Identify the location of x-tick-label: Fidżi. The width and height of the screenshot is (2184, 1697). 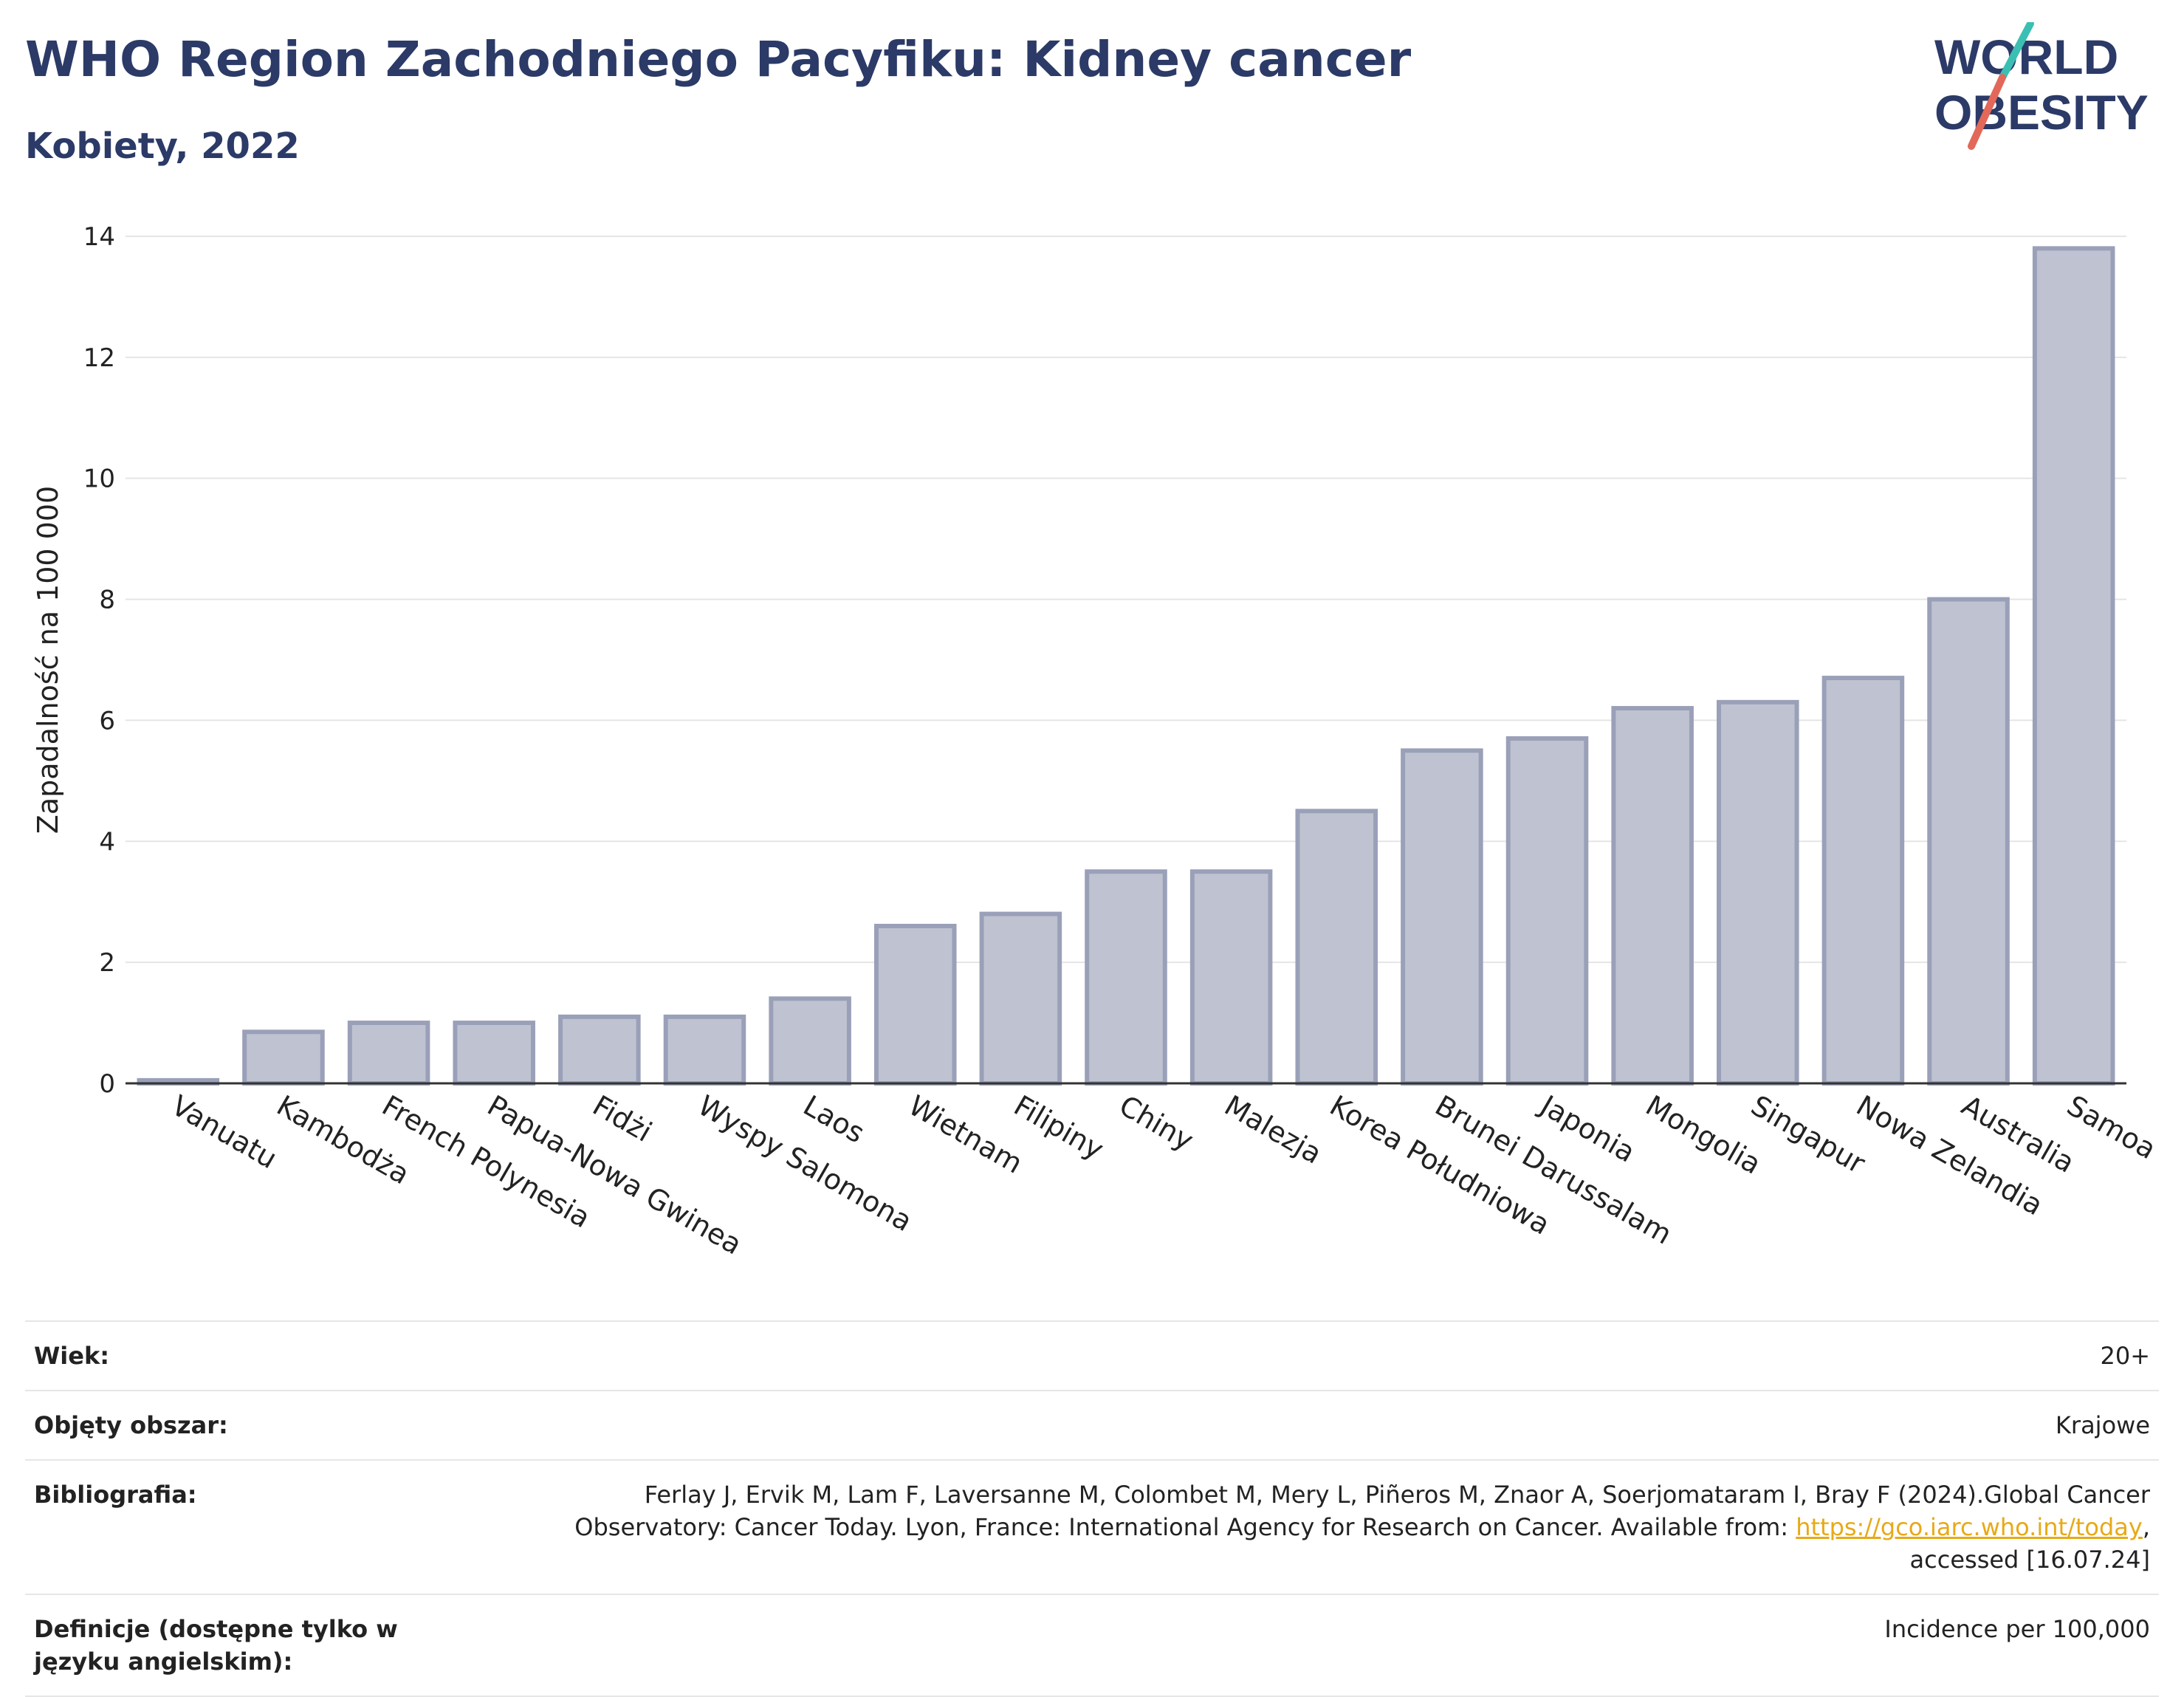
(622, 1118).